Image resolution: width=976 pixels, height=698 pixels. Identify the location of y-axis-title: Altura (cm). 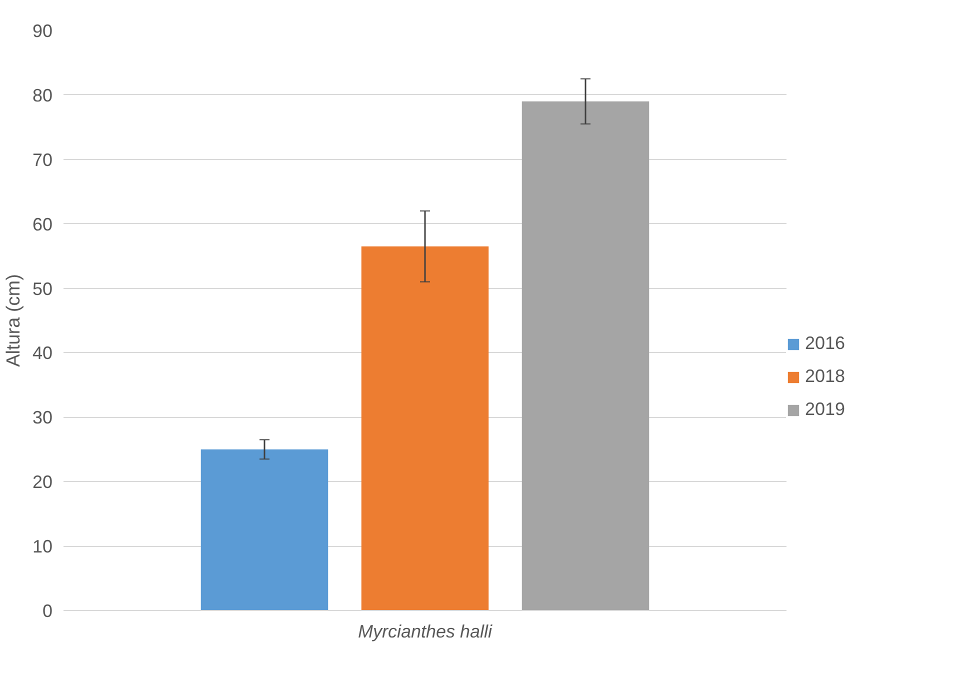
(13, 320).